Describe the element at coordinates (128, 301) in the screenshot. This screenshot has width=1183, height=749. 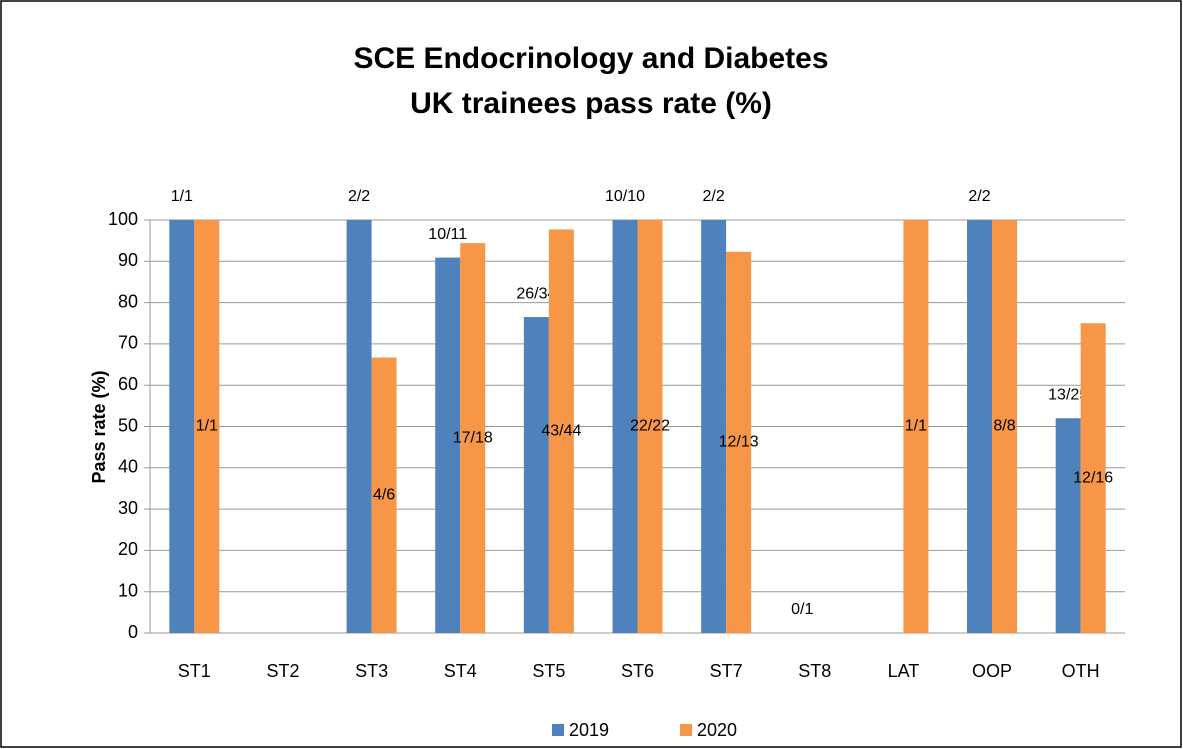
I see `y-tick-label: 80` at that location.